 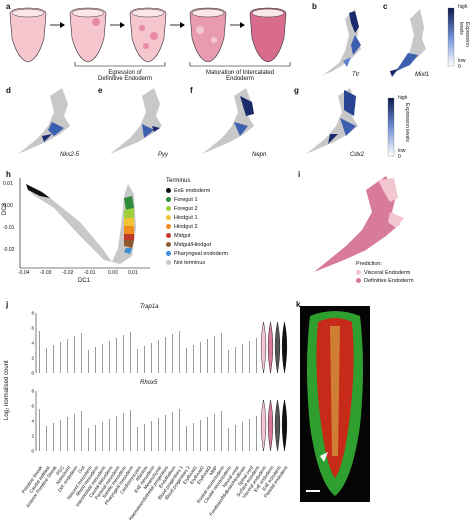 What do you see at coordinates (463, 7) in the screenshot?
I see `scale-high-top: high` at bounding box center [463, 7].